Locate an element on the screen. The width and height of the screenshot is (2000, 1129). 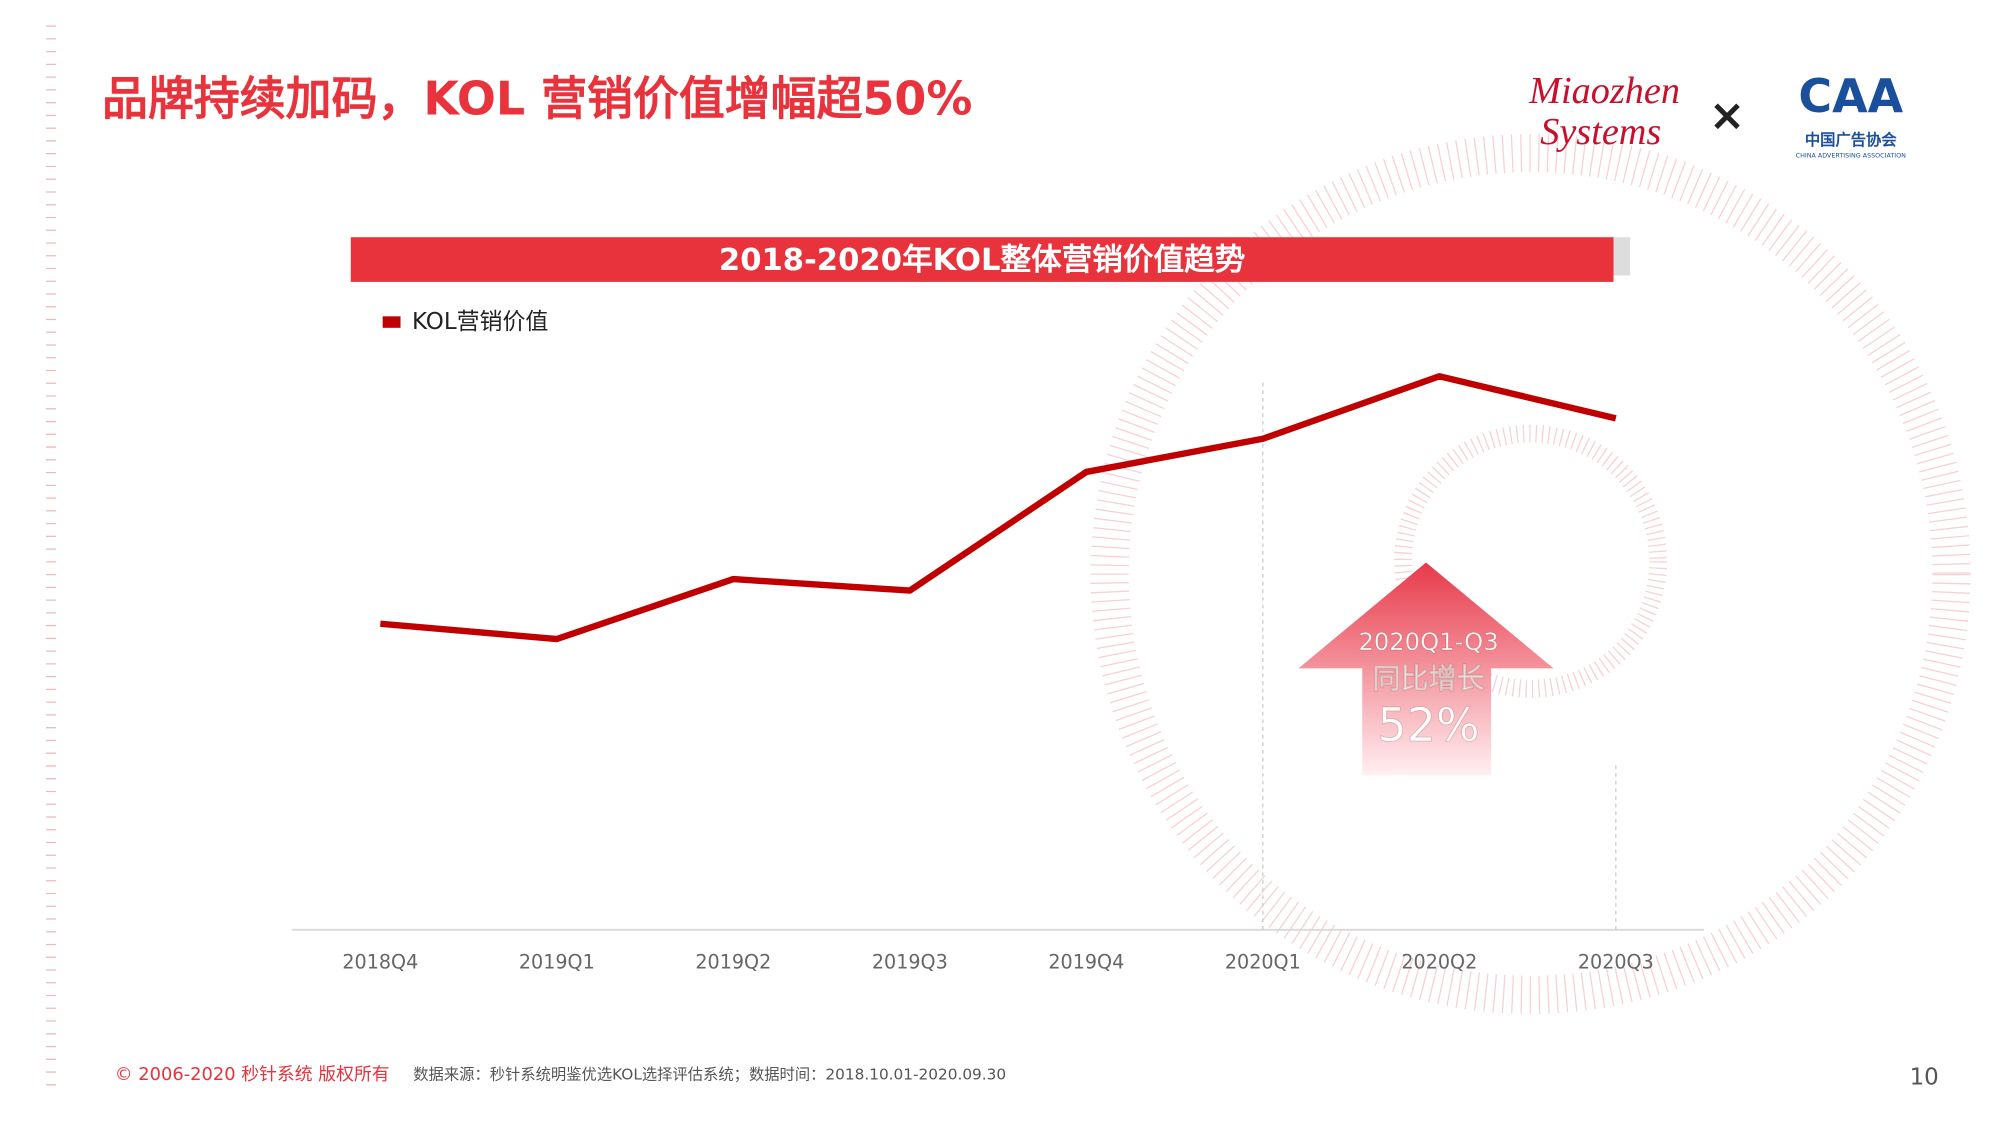
x-tick-label: 2020Q3 is located at coordinates (1616, 962).